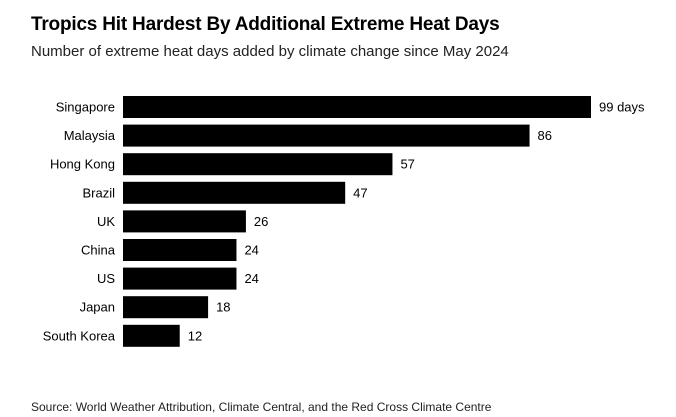  What do you see at coordinates (82, 164) in the screenshot?
I see `category-label-hong-kong: Hong Kong` at bounding box center [82, 164].